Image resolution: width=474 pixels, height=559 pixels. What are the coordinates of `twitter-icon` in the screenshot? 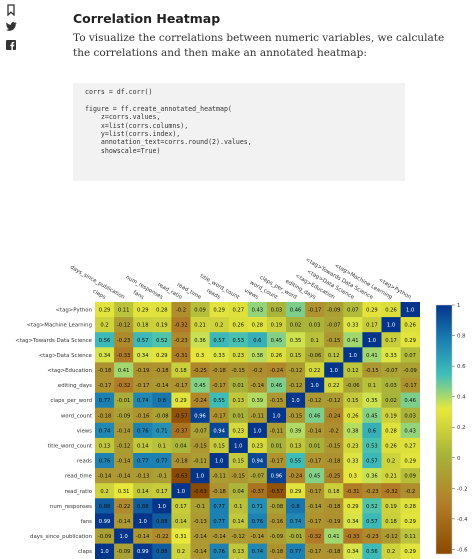 It's located at (11, 26).